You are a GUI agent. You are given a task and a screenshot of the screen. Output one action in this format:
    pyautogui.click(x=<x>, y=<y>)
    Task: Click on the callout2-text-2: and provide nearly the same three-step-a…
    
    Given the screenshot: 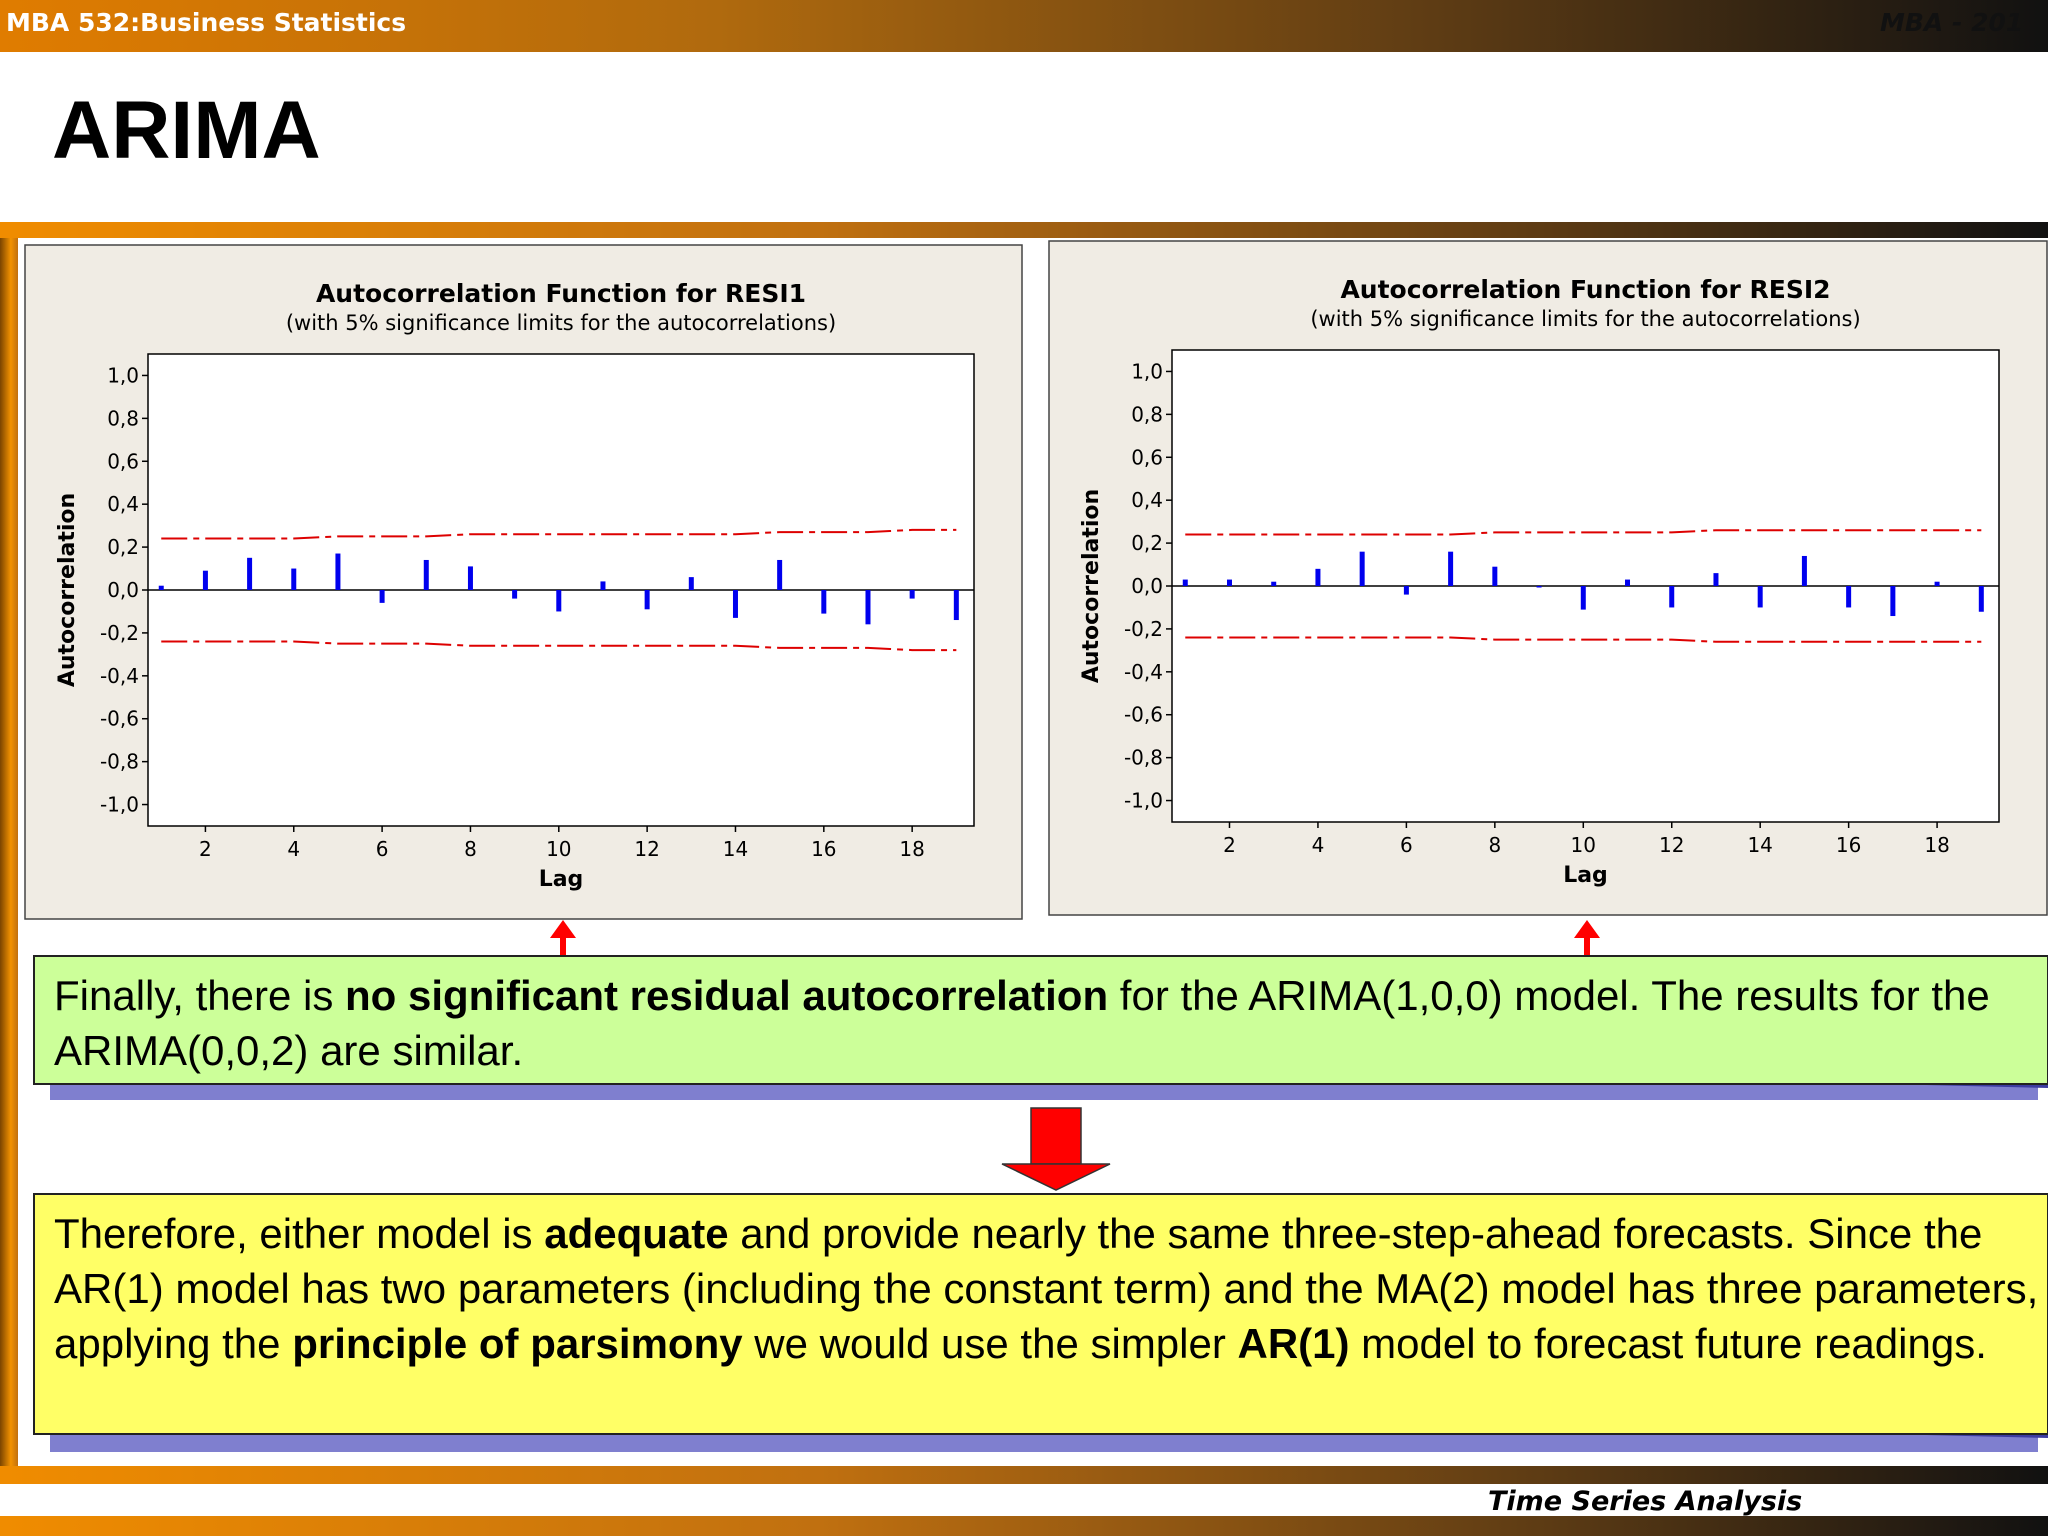 What is the action you would take?
    pyautogui.click(x=1046, y=1288)
    